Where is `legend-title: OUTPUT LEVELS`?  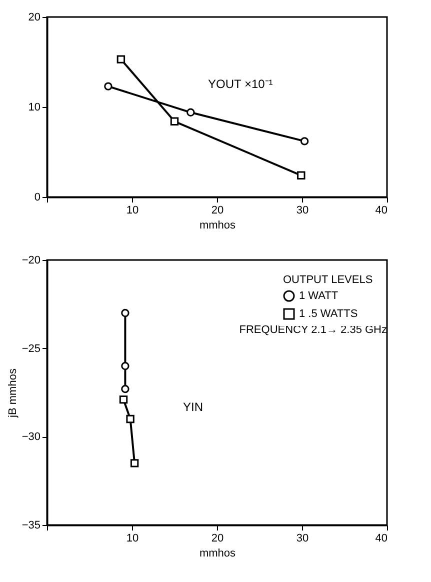
legend-title: OUTPUT LEVELS is located at coordinates (328, 280).